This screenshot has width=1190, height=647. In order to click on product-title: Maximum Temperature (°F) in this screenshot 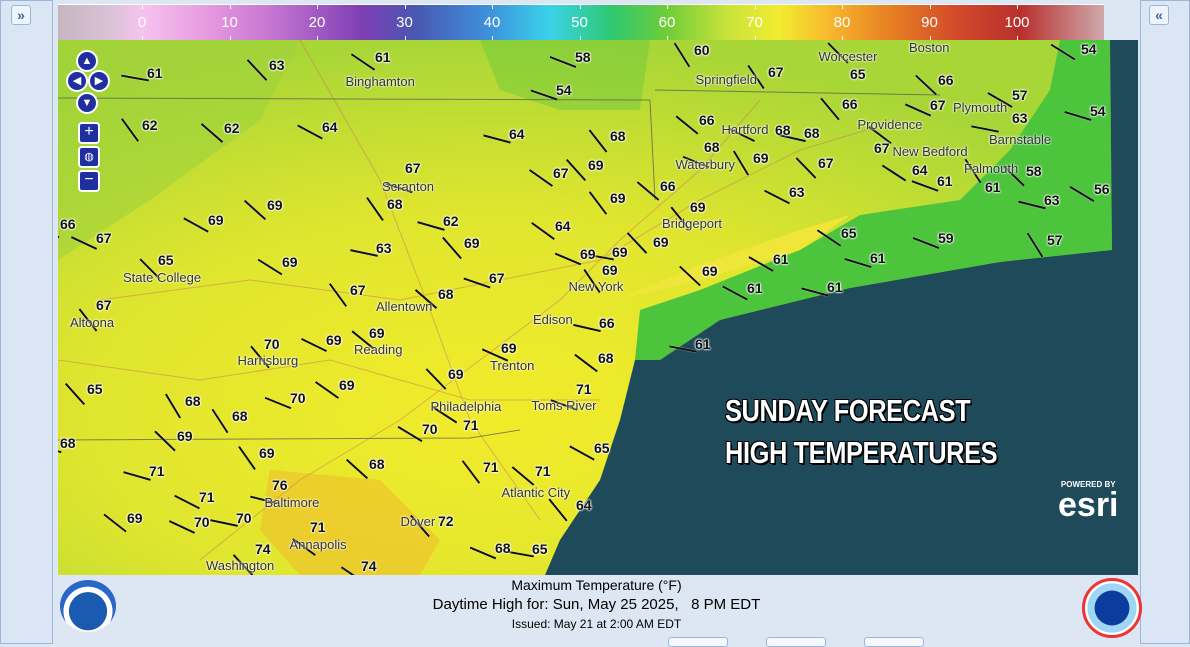, I will do `click(596, 585)`.